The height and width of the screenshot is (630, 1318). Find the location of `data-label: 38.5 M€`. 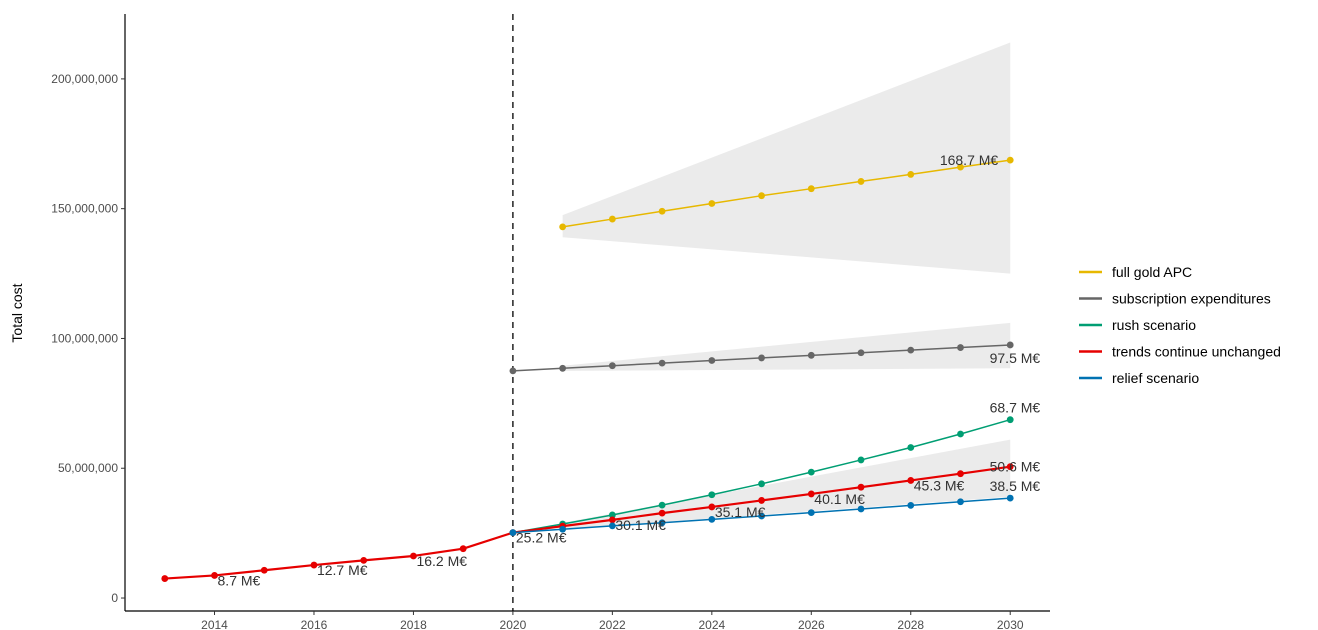

data-label: 38.5 M€ is located at coordinates (1015, 486).